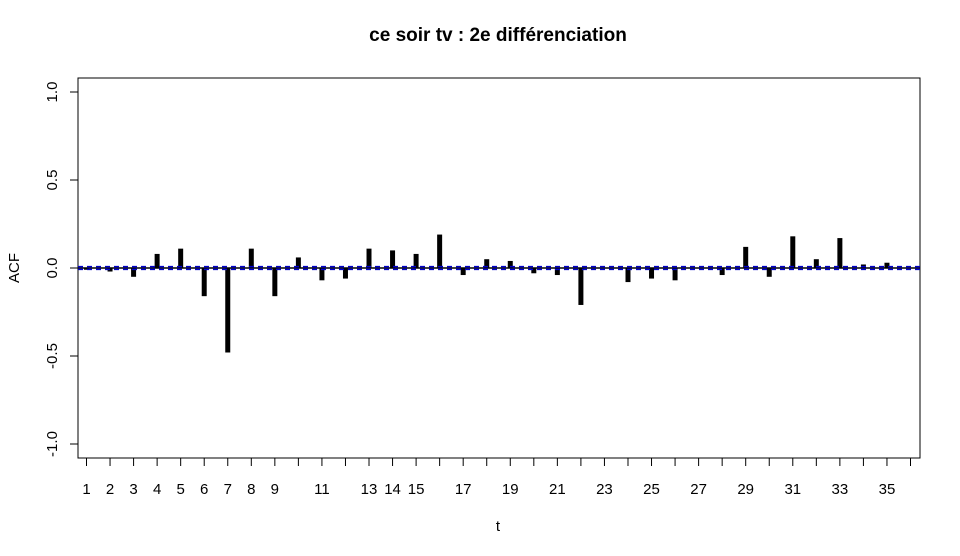 The width and height of the screenshot is (960, 556). I want to click on x-tick-label: 9, so click(275, 489).